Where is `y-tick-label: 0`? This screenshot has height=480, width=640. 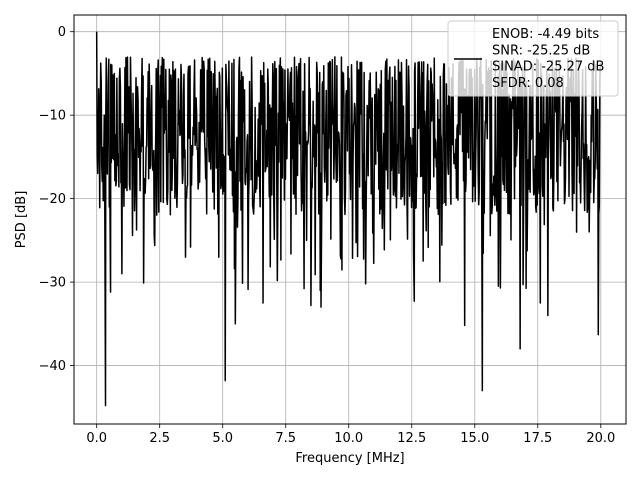 y-tick-label: 0 is located at coordinates (62, 32).